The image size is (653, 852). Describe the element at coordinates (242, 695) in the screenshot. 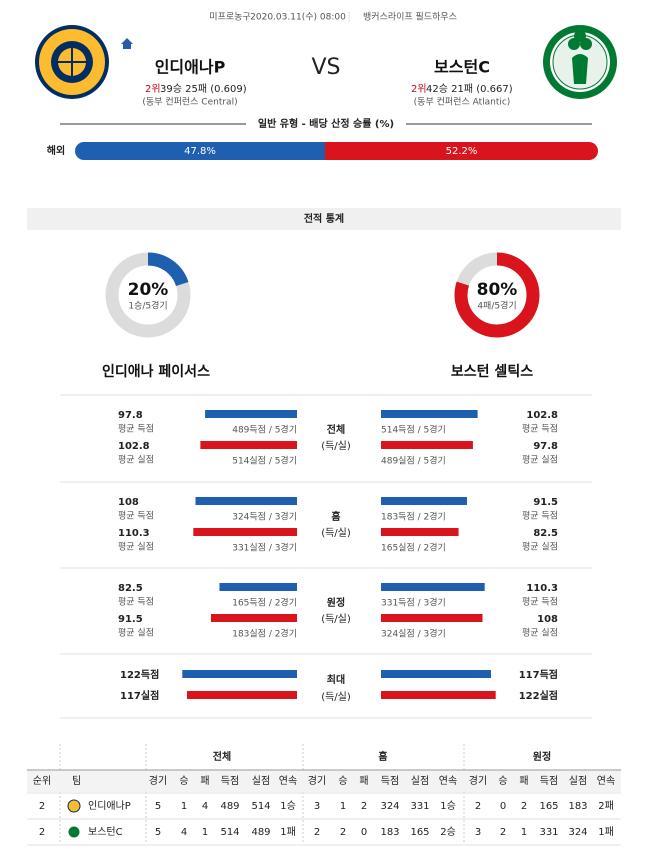

I see `home-max-bar` at that location.